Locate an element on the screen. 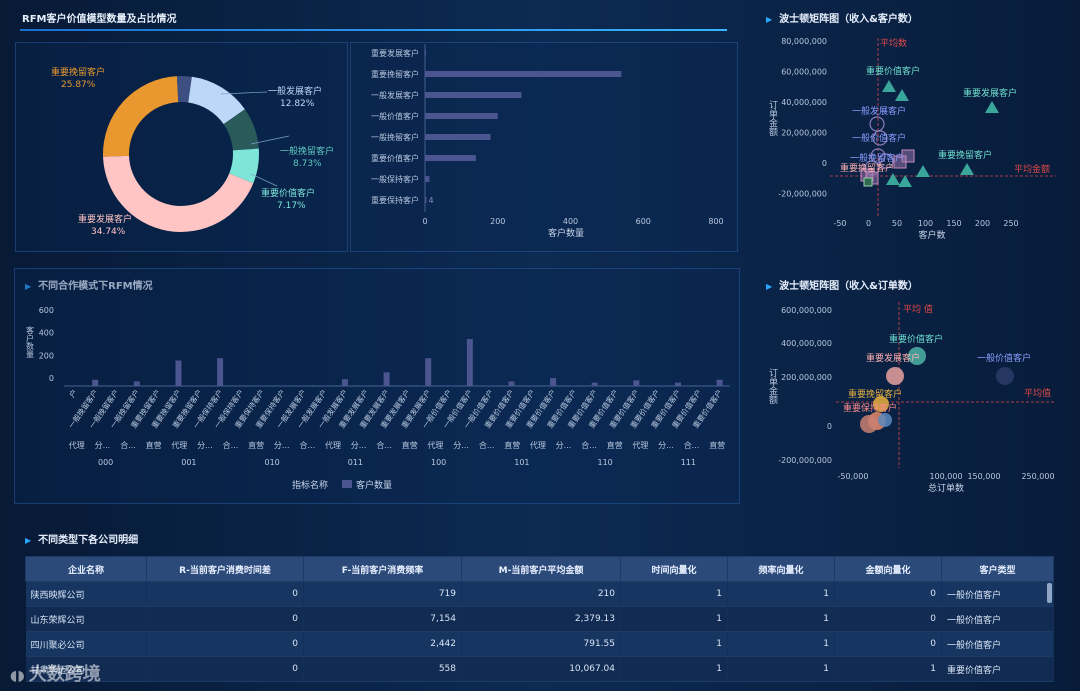  cell-company: 四川聚必公司 is located at coordinates (86, 644).